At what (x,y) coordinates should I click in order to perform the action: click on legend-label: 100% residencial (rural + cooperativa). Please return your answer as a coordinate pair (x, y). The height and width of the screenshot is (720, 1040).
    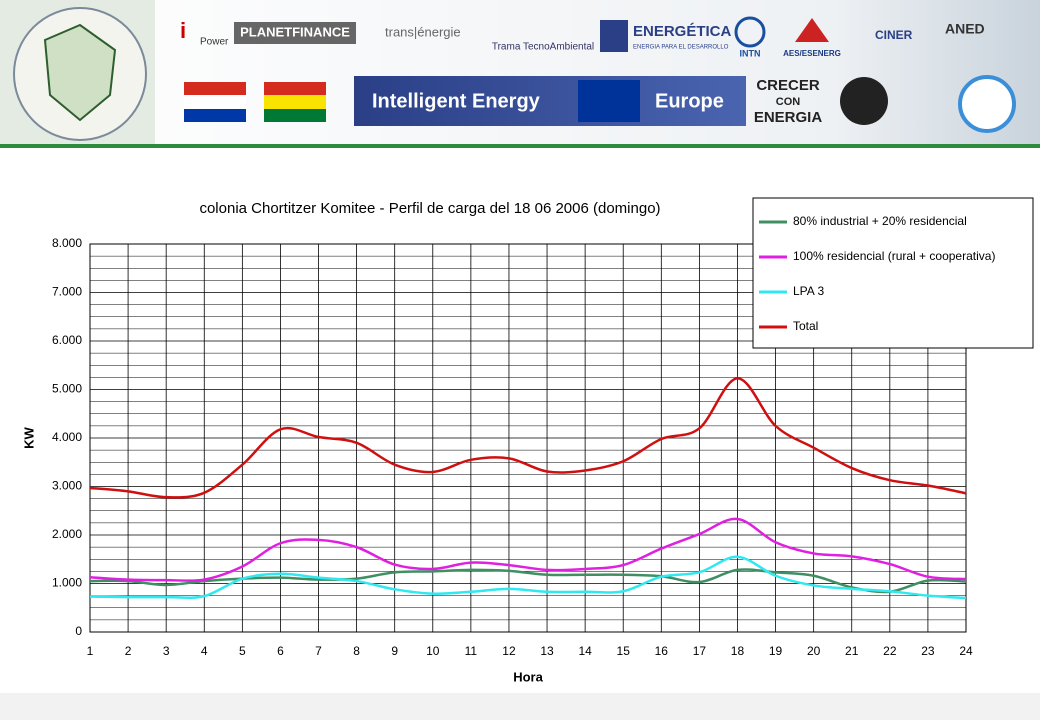
    Looking at the image, I should click on (894, 256).